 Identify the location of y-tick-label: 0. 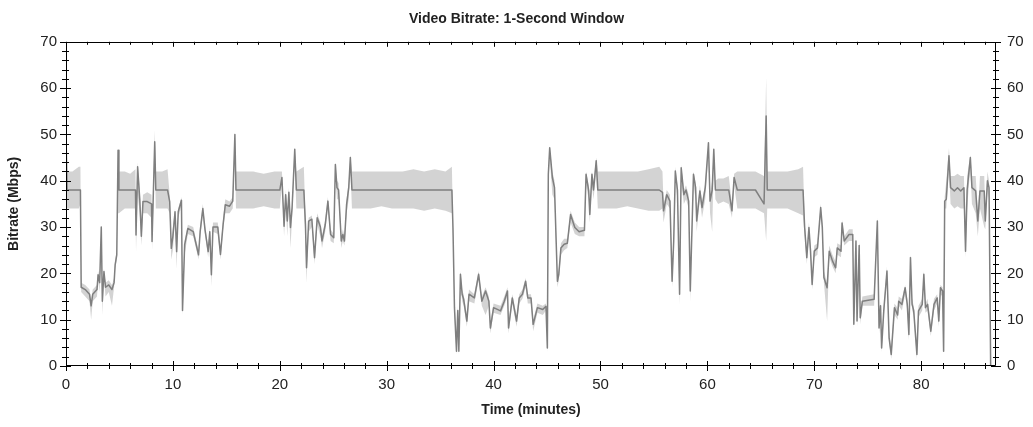
(52, 365).